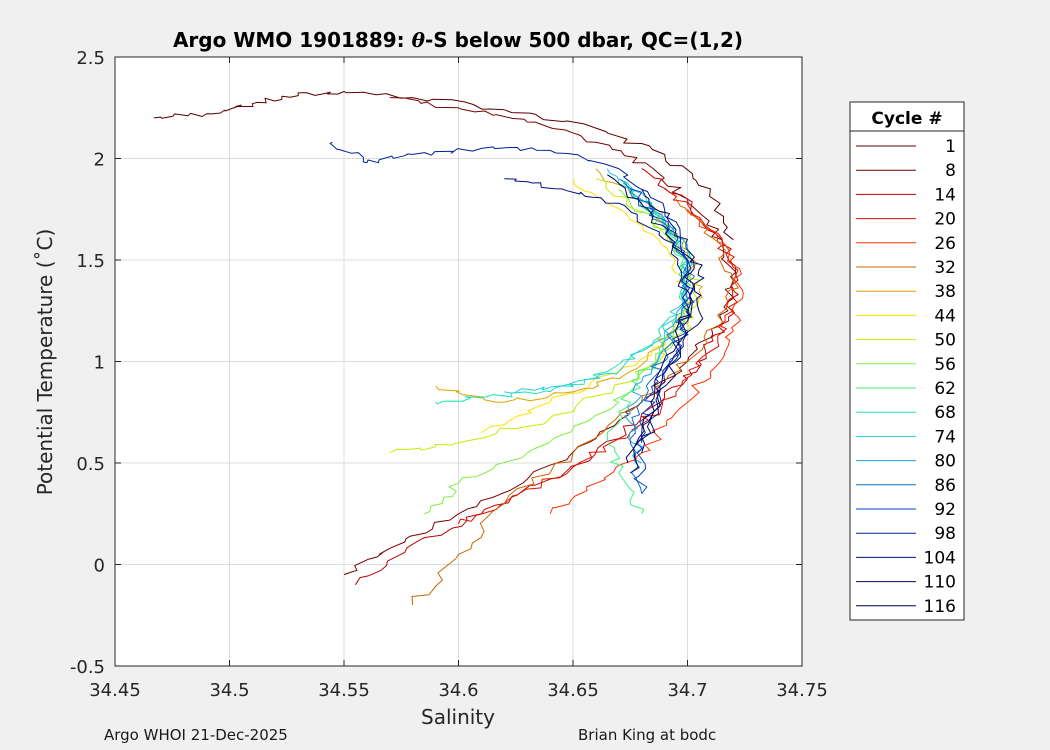 This screenshot has width=1050, height=750. Describe the element at coordinates (945, 437) in the screenshot. I see `legend-label: 74` at that location.